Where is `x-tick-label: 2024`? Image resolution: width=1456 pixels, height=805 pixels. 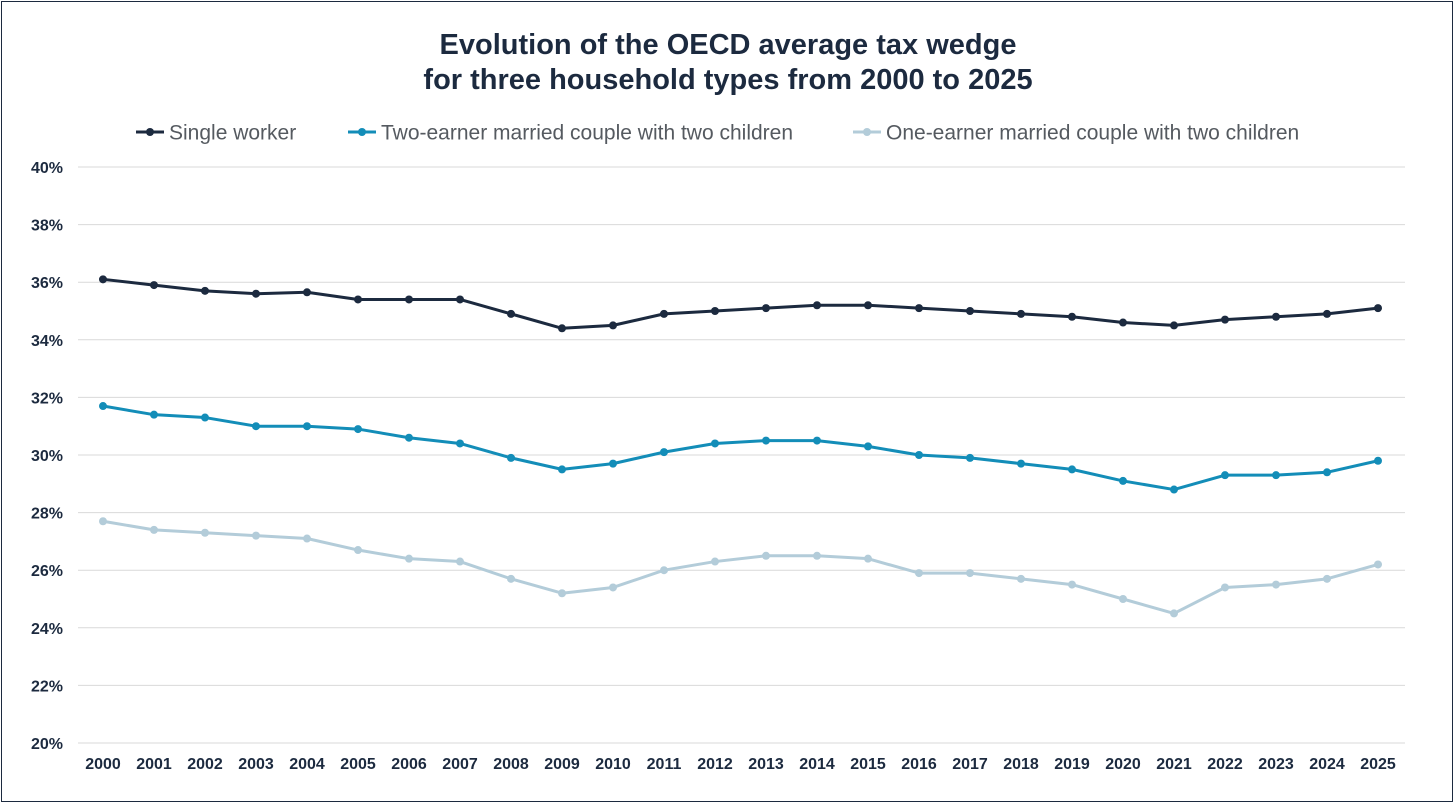 x-tick-label: 2024 is located at coordinates (1327, 764).